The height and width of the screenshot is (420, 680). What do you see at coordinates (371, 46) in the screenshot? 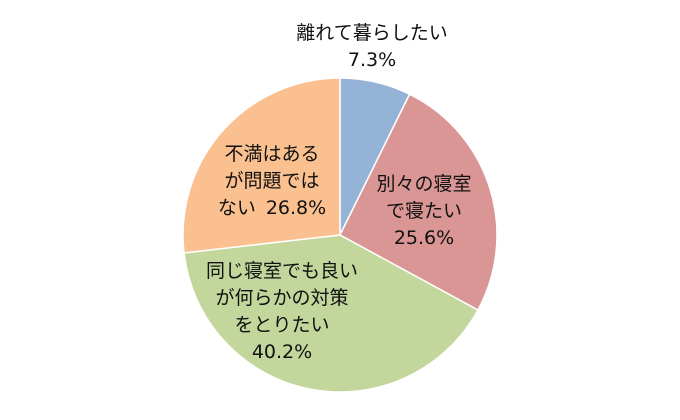
I see `slice-label-0: 離れて暮らしたい 7.3%` at bounding box center [371, 46].